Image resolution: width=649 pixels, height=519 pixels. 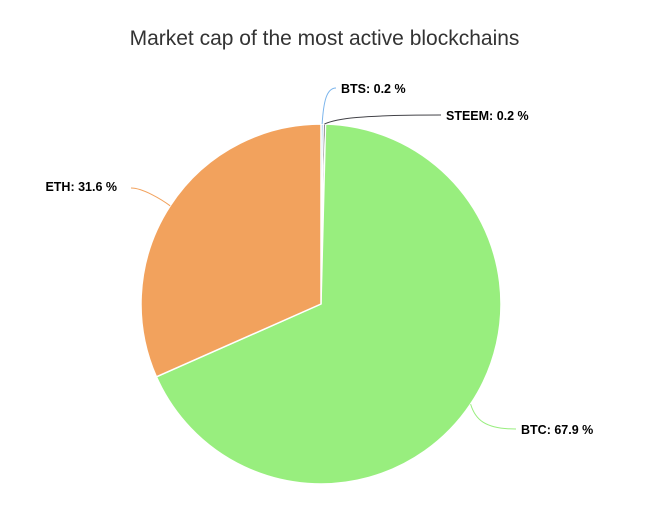 What do you see at coordinates (557, 430) in the screenshot?
I see `slice-label-btc: BTC: 67.9 %` at bounding box center [557, 430].